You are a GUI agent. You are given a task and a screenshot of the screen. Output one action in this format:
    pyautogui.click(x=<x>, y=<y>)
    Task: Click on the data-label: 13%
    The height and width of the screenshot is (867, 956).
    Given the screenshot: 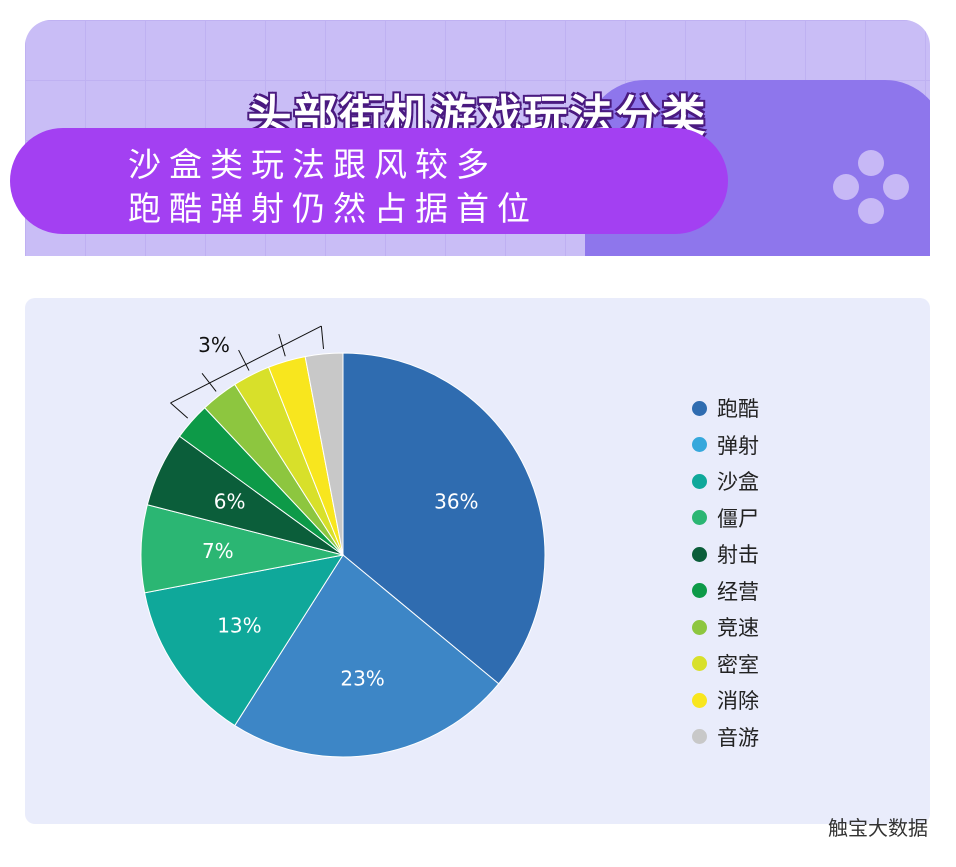 What is the action you would take?
    pyautogui.click(x=239, y=625)
    